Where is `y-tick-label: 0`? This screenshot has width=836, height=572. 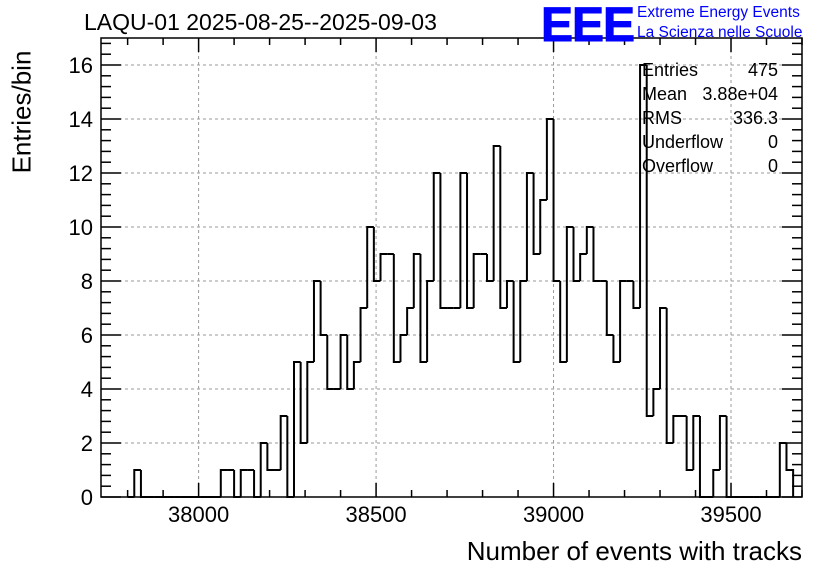 y-tick-label: 0 is located at coordinates (87, 497).